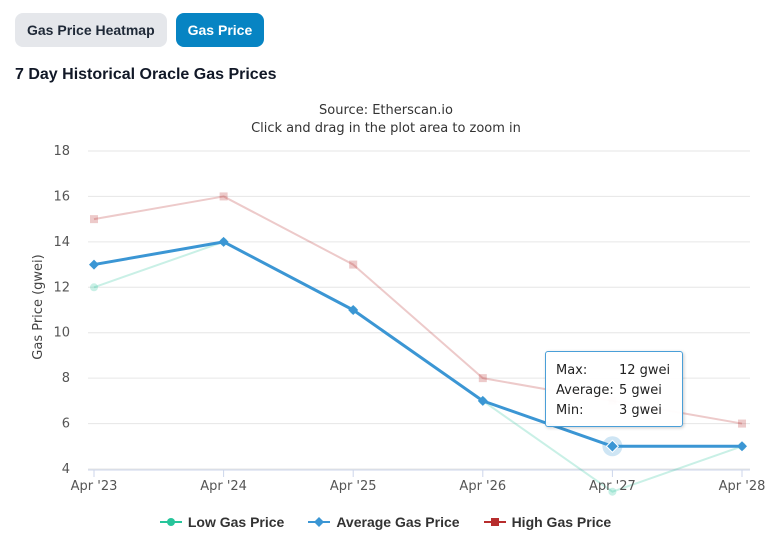  I want to click on x-tick-label: Apr '25, so click(353, 486).